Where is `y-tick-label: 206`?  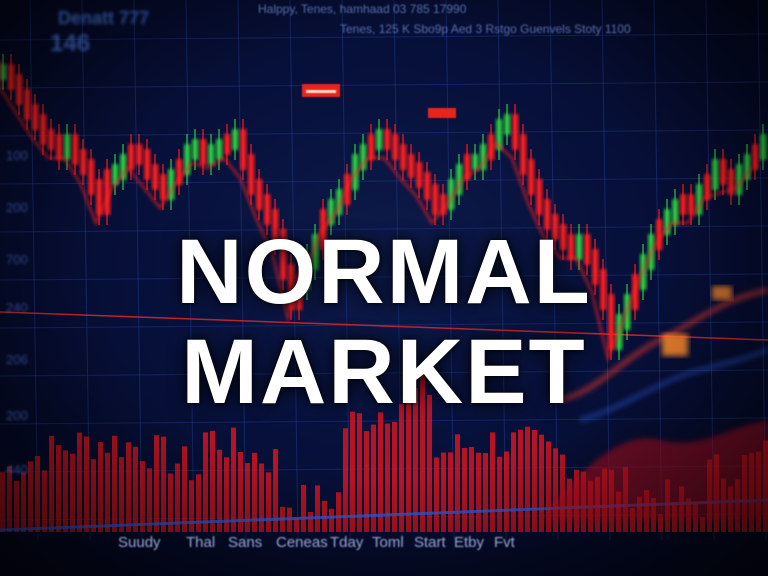 y-tick-label: 206 is located at coordinates (17, 359).